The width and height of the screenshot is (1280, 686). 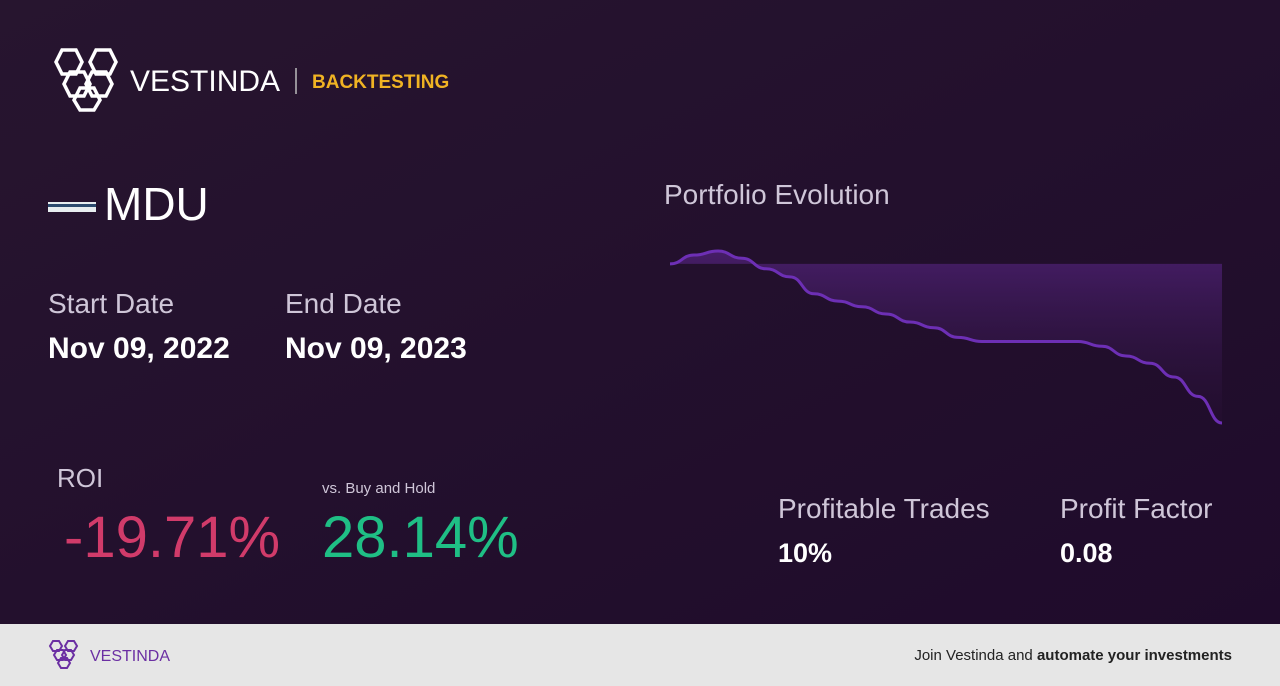 What do you see at coordinates (139, 348) in the screenshot?
I see `start-date: Nov 09, 2022` at bounding box center [139, 348].